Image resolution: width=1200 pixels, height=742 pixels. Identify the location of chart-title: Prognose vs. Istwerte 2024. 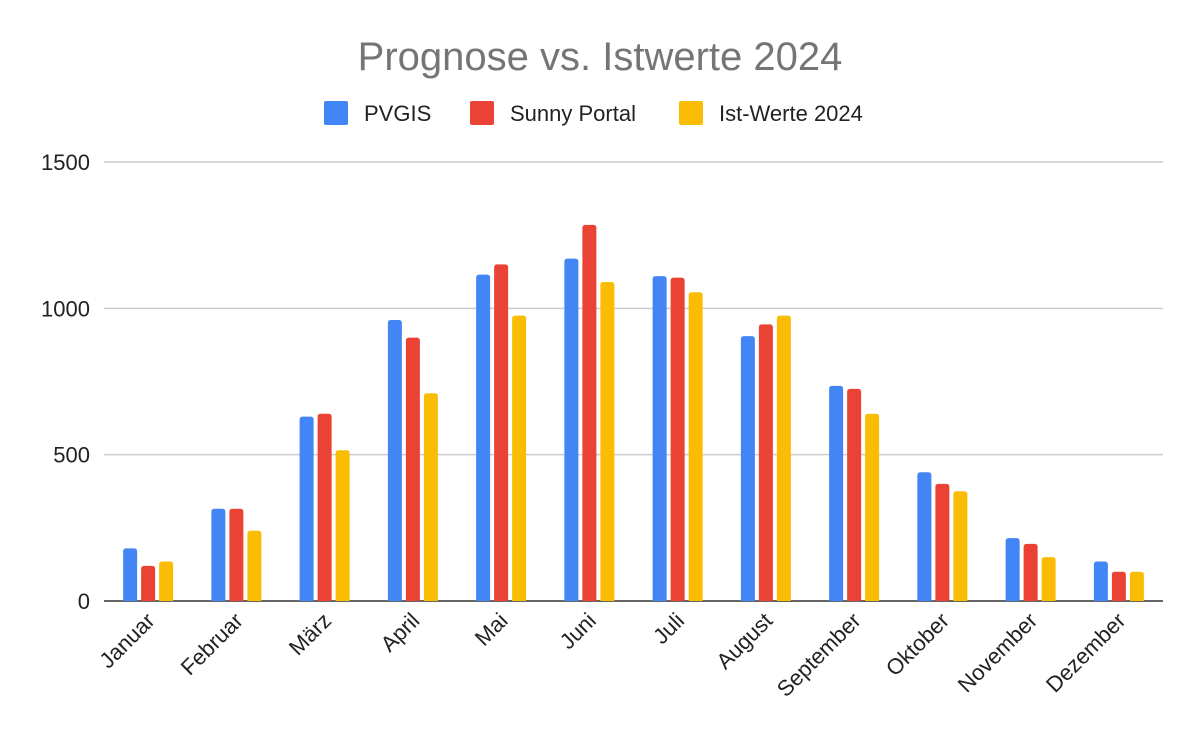
(600, 57).